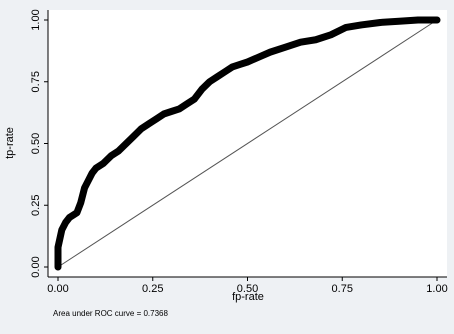  Describe the element at coordinates (36, 266) in the screenshot. I see `y-tick-label: 0.00` at that location.